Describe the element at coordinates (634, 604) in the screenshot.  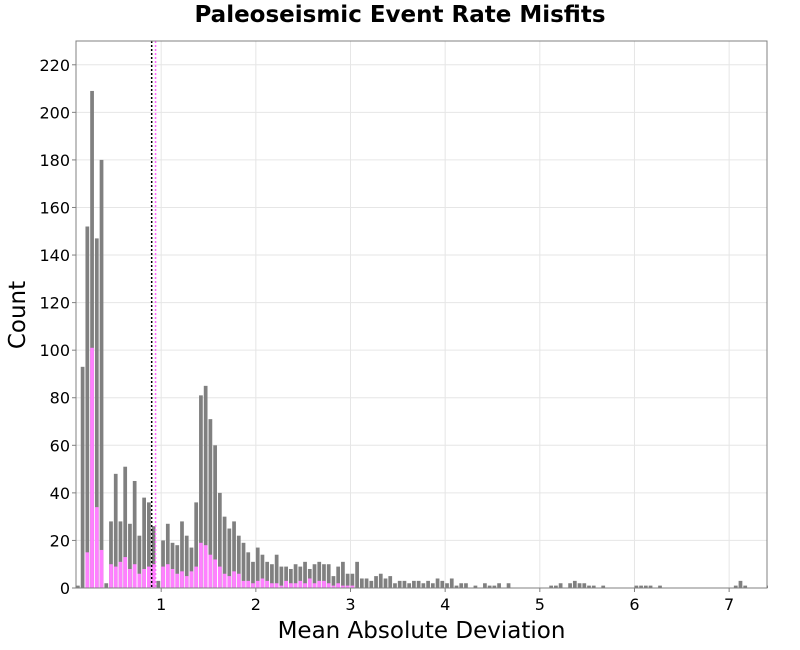
I see `x-tick-label: 6` at that location.